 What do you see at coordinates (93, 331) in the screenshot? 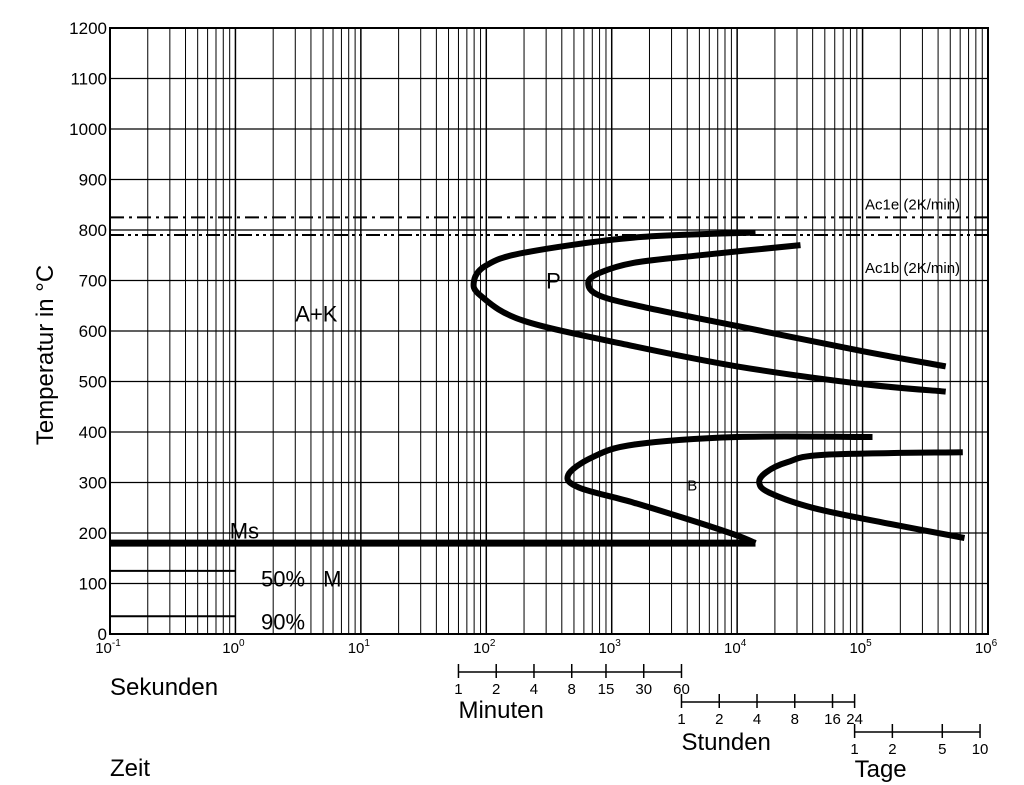
I see `y-tick-label: 600` at bounding box center [93, 331].